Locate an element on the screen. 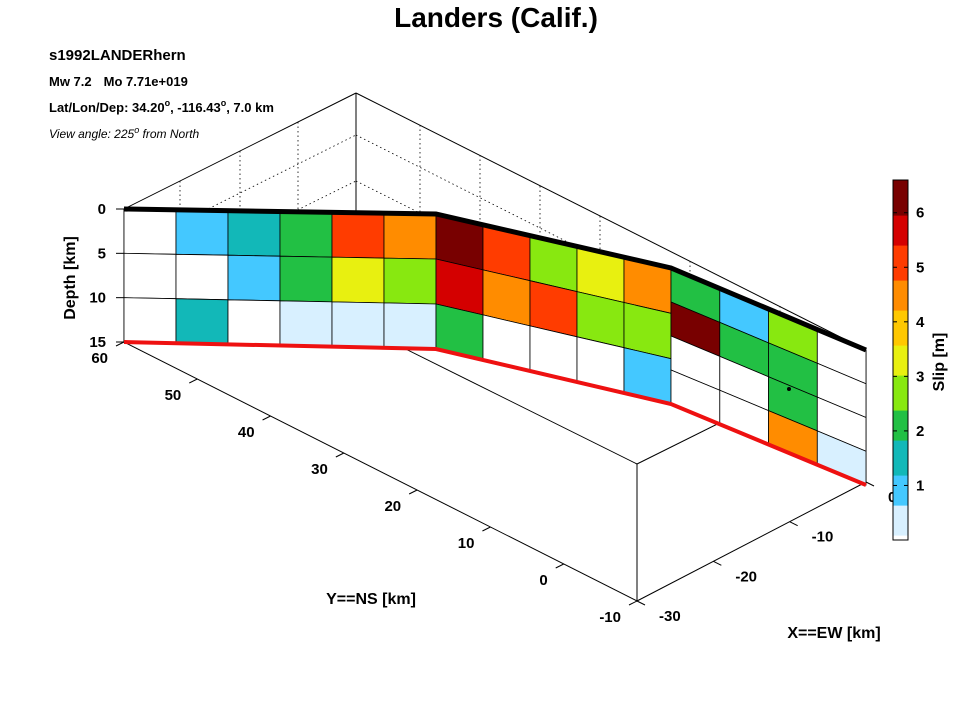 The width and height of the screenshot is (960, 720). hypocenter-marker is located at coordinates (789, 389).